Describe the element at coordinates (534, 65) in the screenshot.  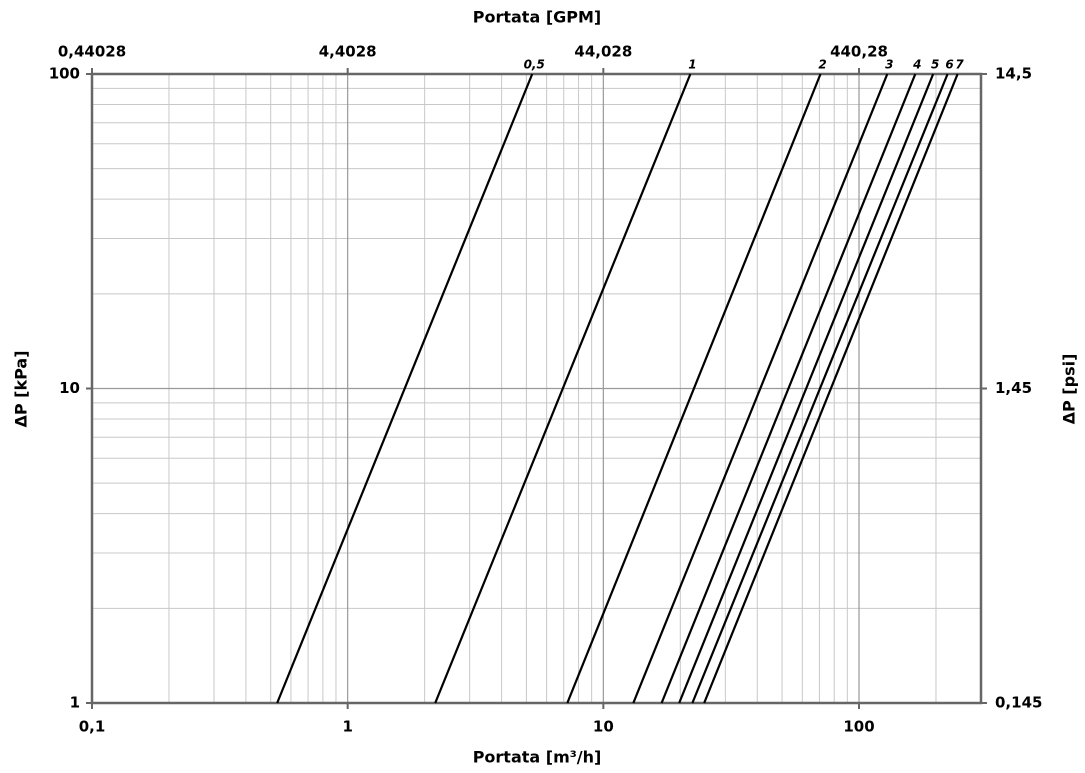
I see `series-label: 0,5` at that location.